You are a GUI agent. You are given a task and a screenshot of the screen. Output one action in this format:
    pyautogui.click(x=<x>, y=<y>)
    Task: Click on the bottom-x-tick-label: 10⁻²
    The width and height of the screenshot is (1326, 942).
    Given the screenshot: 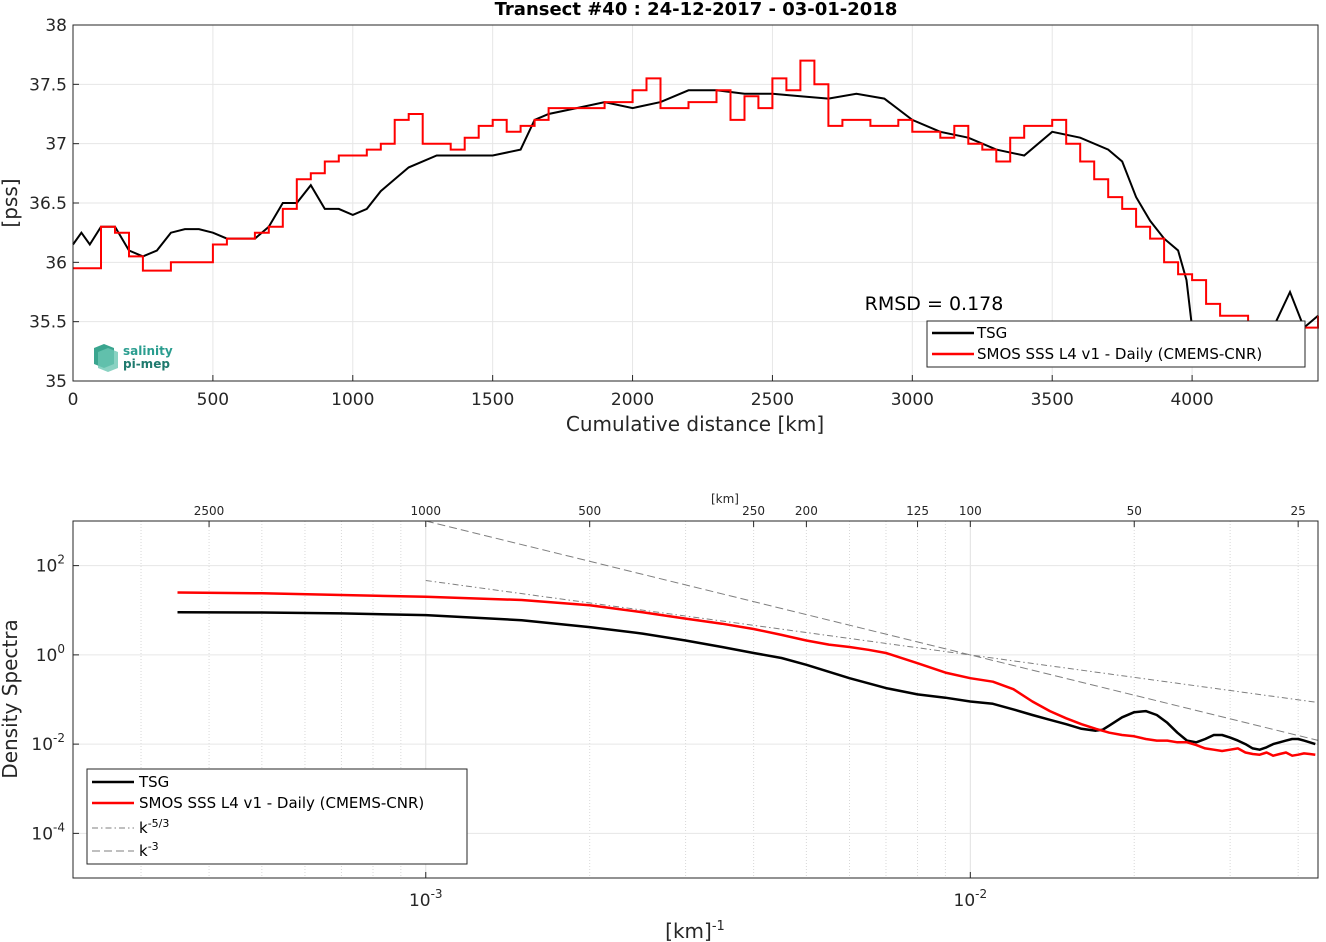 What is the action you would take?
    pyautogui.click(x=971, y=899)
    